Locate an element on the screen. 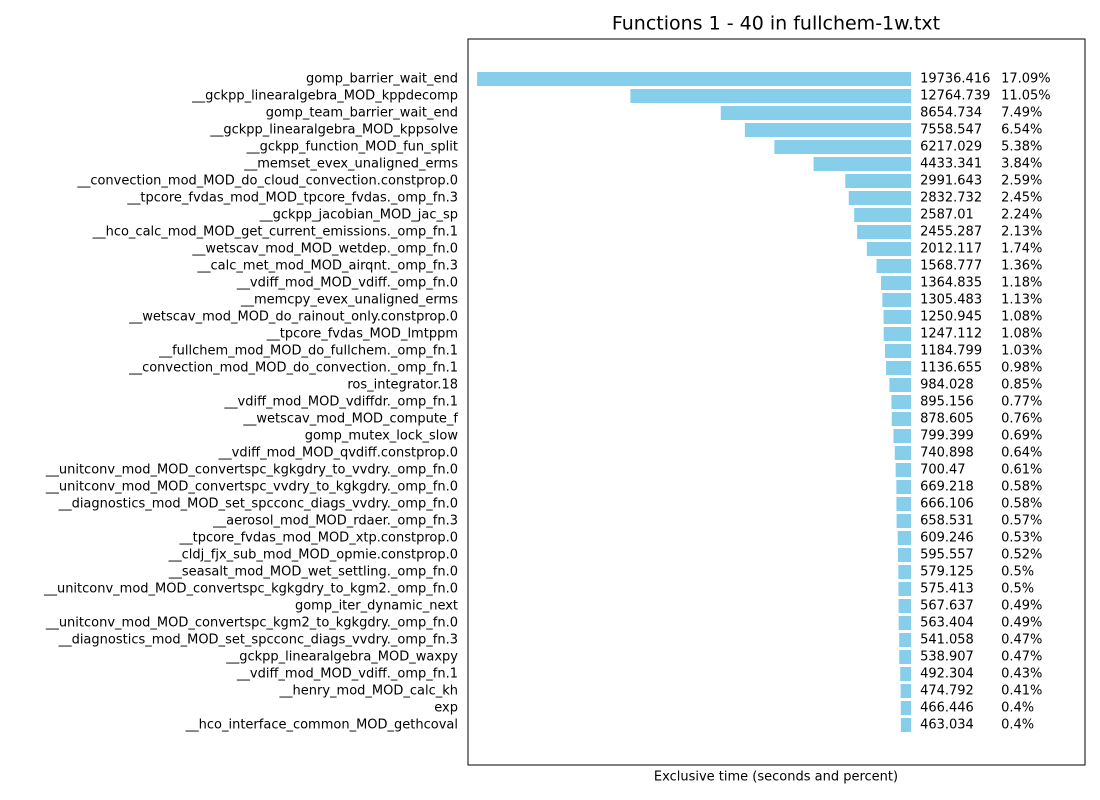 This screenshot has height=800, width=1100. percent-label: 2.13% is located at coordinates (1021, 232).